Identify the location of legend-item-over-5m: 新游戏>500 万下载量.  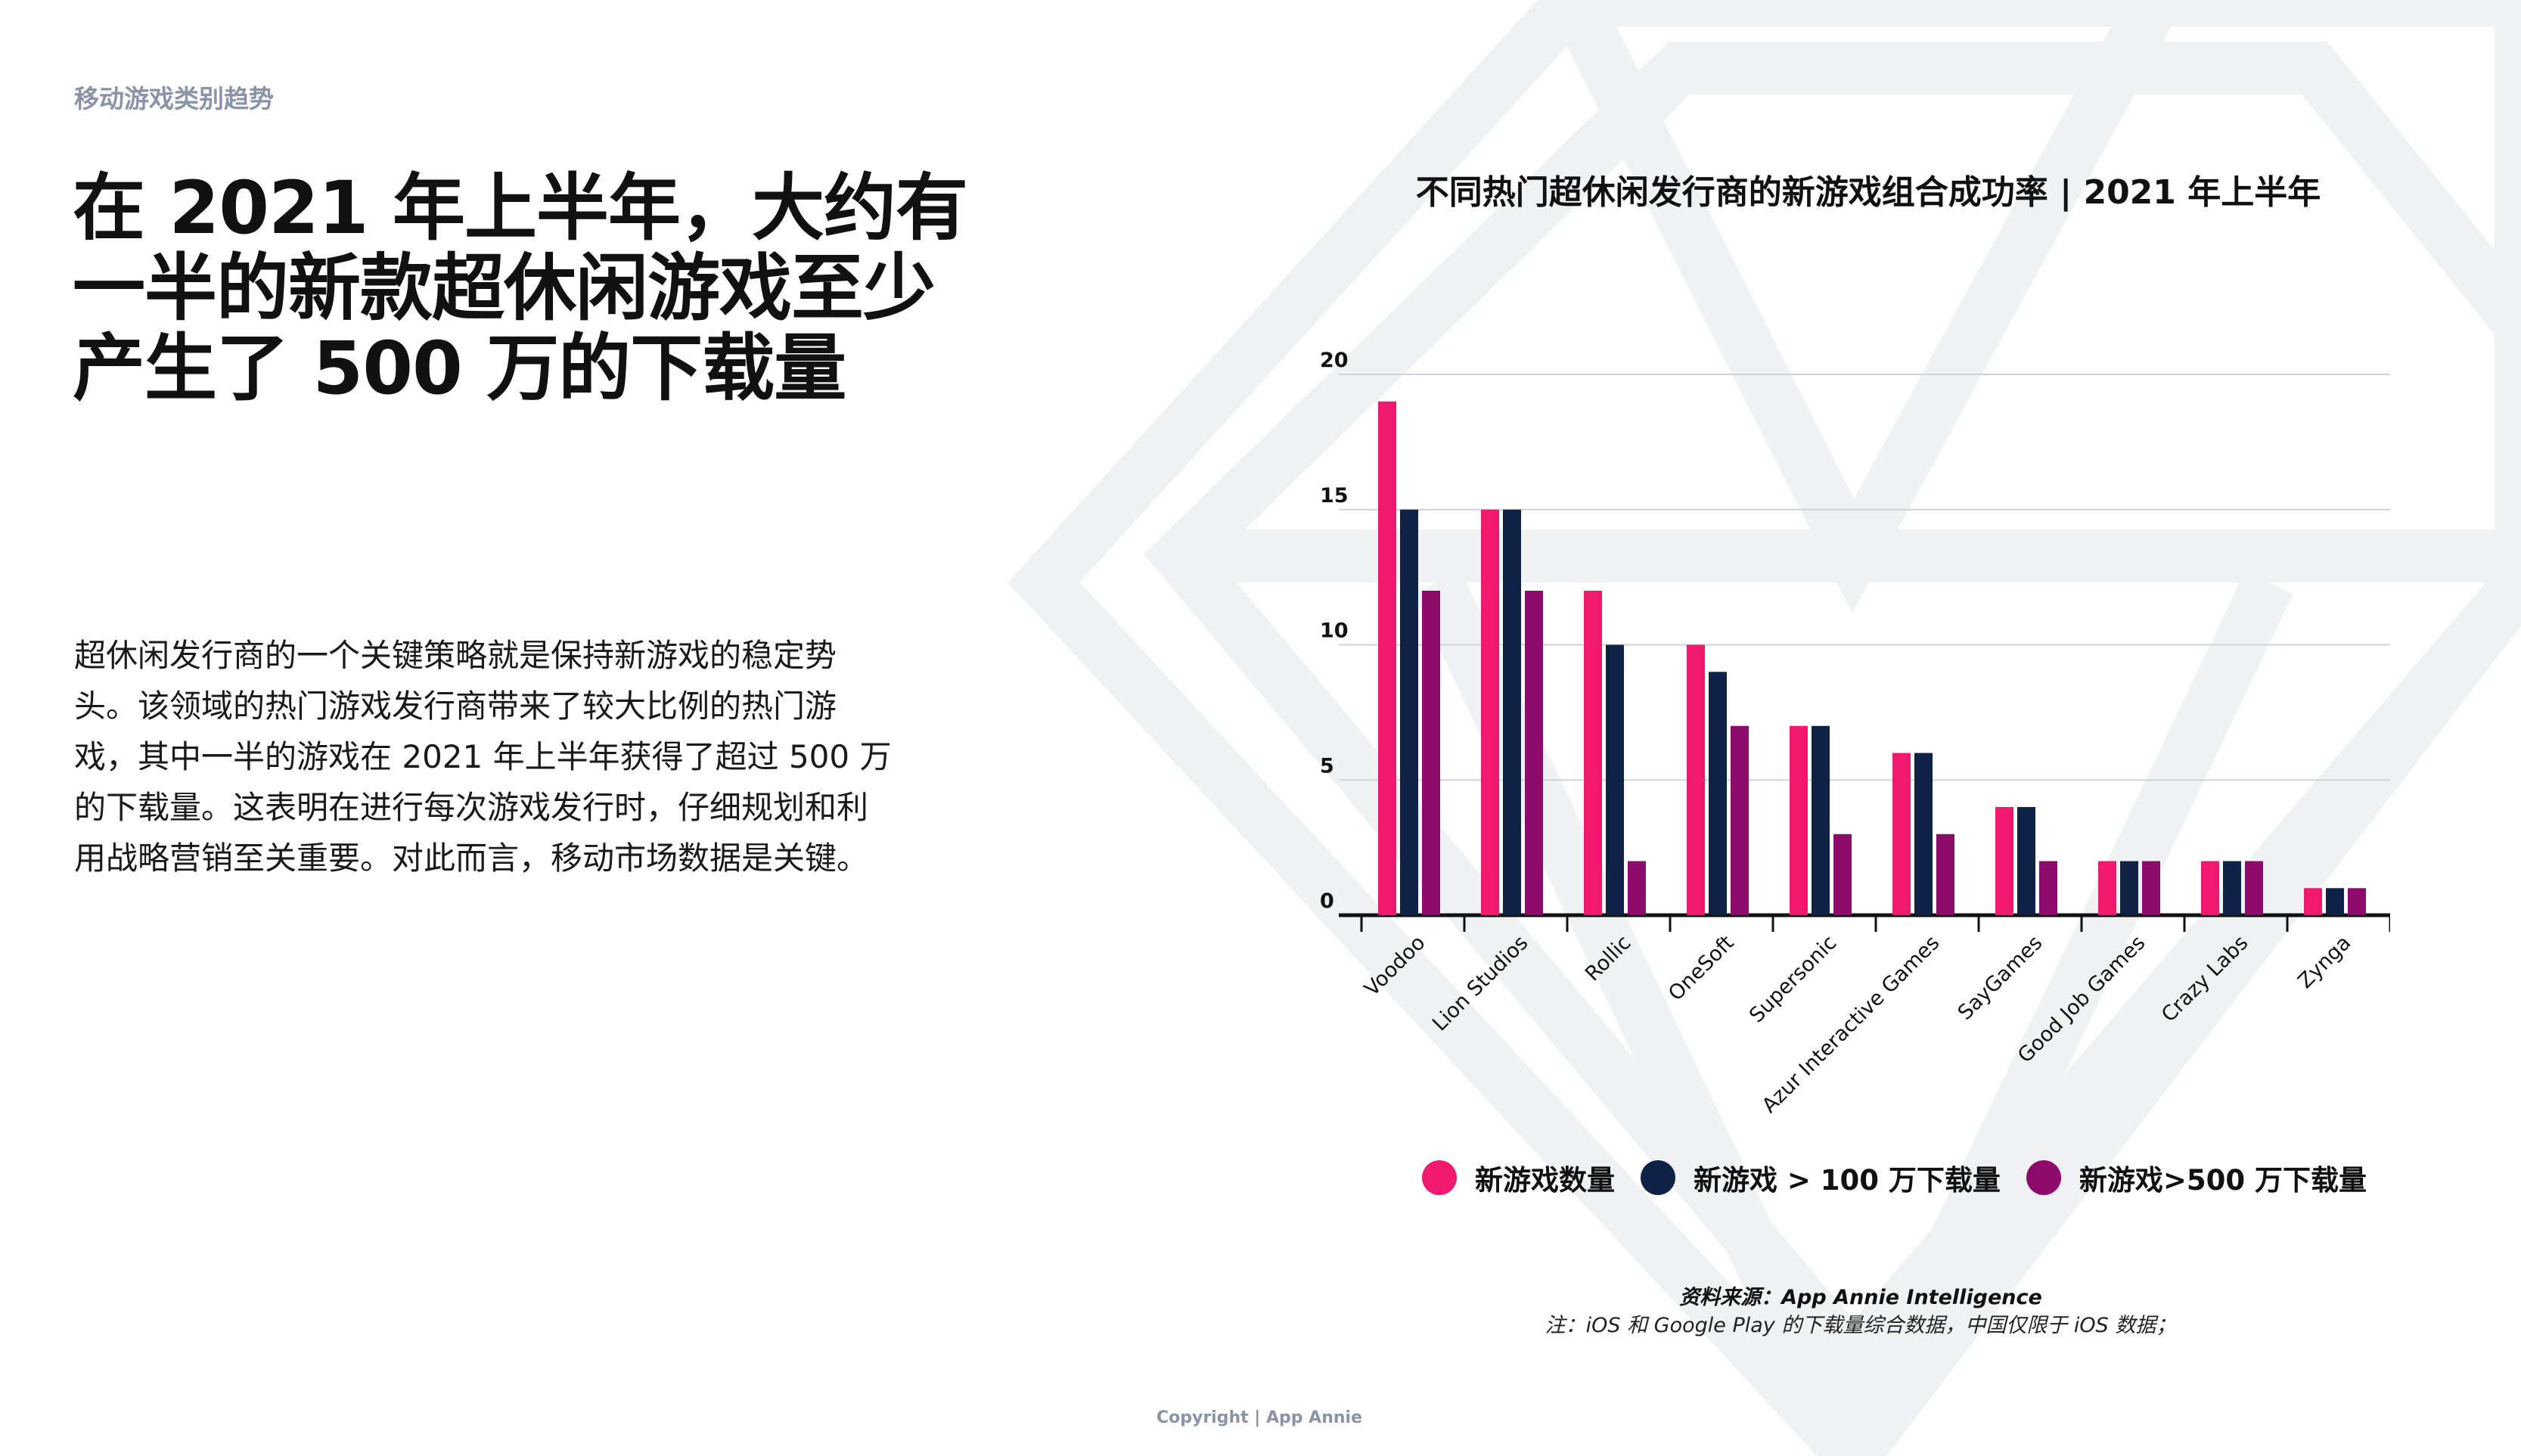
(2196, 1177).